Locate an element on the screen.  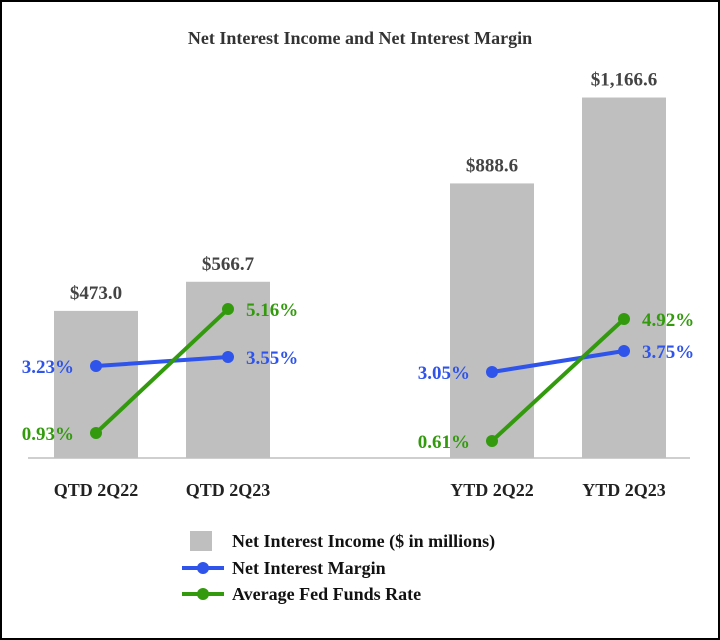
series-1-label-2: 3.05% is located at coordinates (444, 373).